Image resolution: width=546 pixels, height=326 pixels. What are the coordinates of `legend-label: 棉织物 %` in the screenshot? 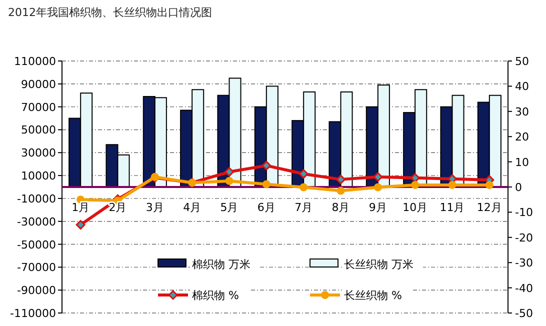 It's located at (215, 295).